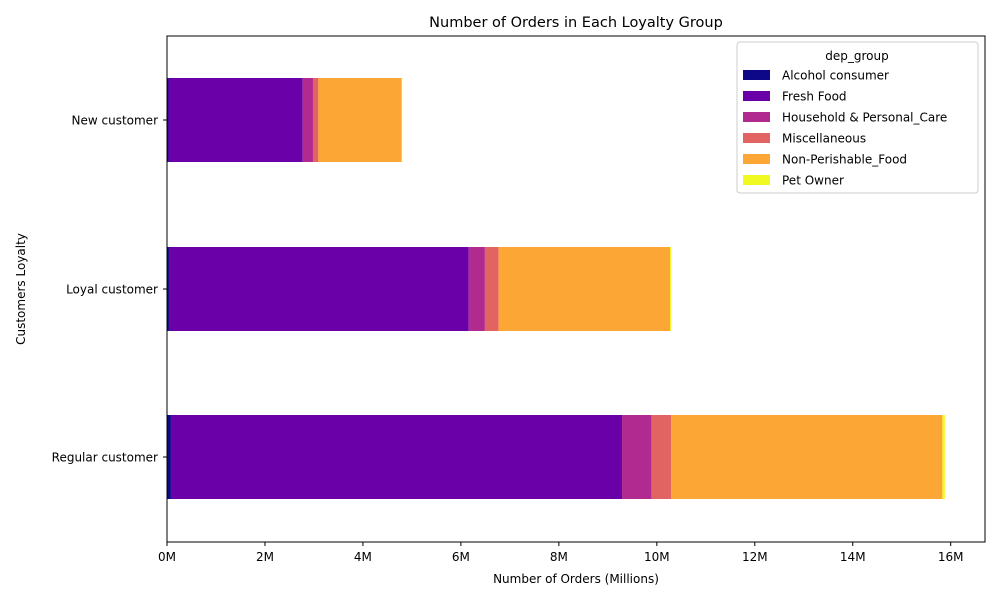  What do you see at coordinates (864, 118) in the screenshot?
I see `legend-label-household-personal-care: Household & Personal_Care` at bounding box center [864, 118].